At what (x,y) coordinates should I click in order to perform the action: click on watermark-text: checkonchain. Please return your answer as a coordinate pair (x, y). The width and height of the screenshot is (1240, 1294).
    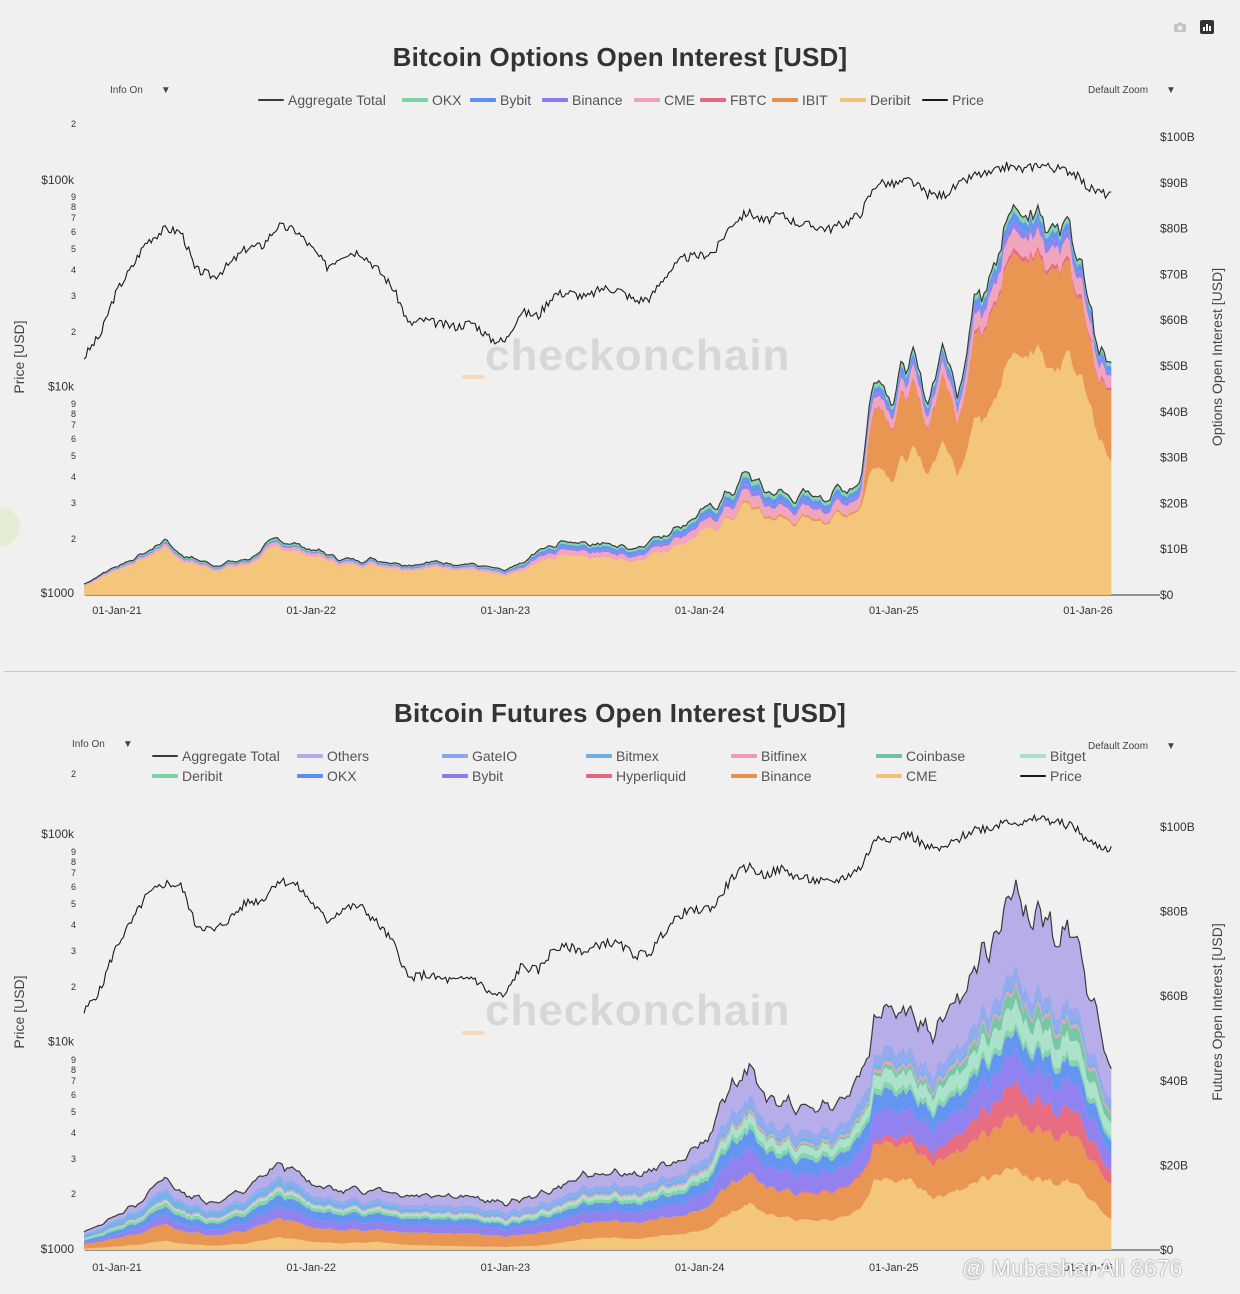
    Looking at the image, I should click on (637, 355).